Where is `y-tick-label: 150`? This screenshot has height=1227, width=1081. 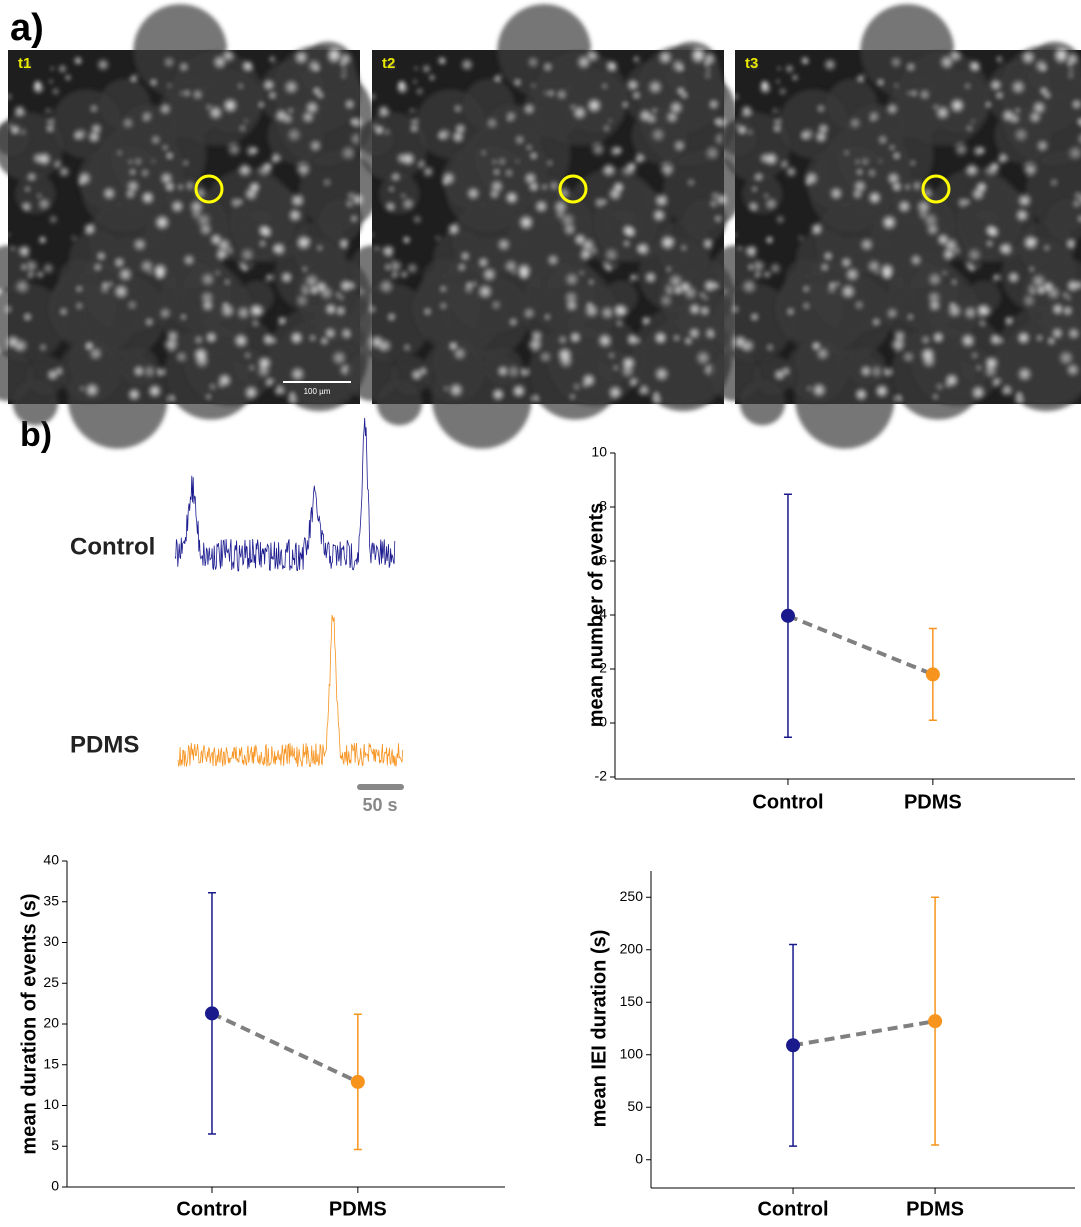 y-tick-label: 150 is located at coordinates (632, 1001).